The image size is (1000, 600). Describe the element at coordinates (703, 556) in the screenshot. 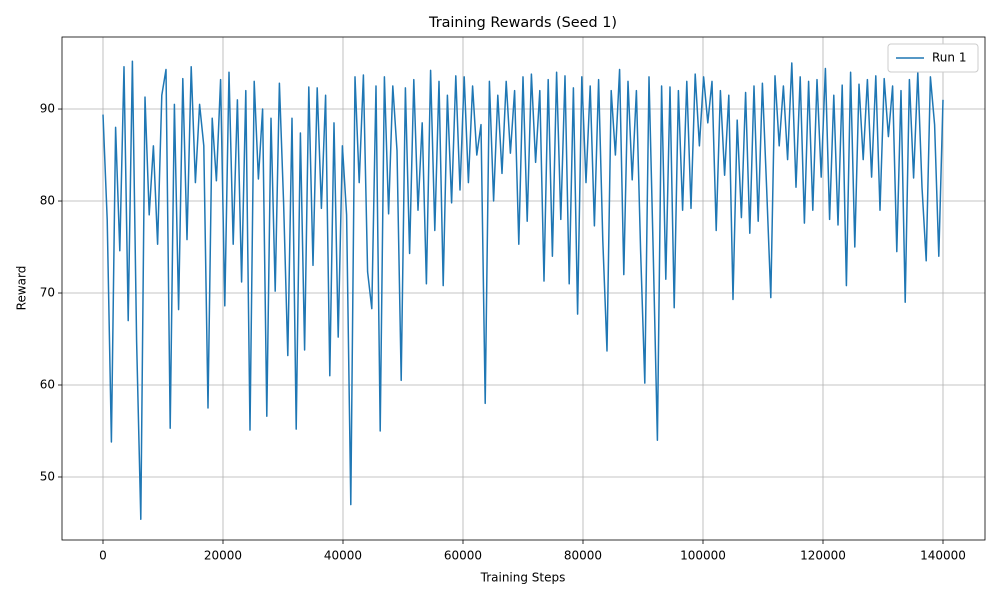

I see `x-tick-label: 100000` at that location.